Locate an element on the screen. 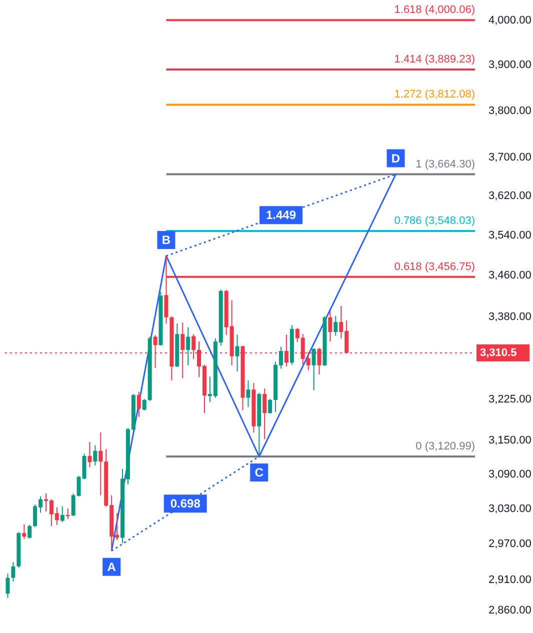 The image size is (533, 633). y-tick-label: 3,460.00 is located at coordinates (510, 276).